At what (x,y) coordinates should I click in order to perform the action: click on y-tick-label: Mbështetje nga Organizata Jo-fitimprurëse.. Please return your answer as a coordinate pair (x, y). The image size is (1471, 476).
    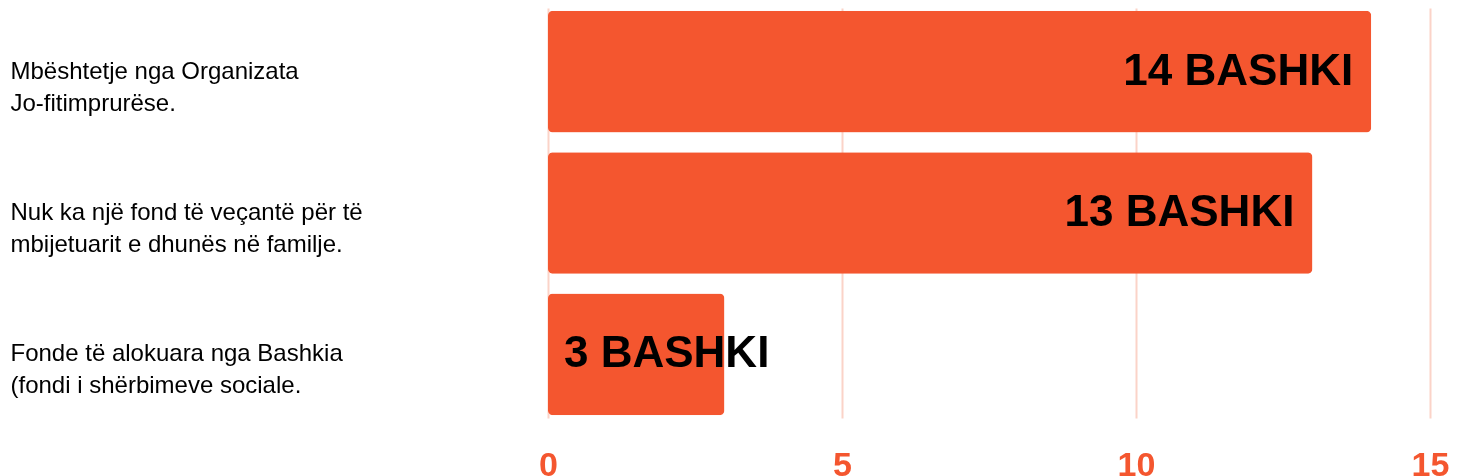
    Looking at the image, I should click on (155, 86).